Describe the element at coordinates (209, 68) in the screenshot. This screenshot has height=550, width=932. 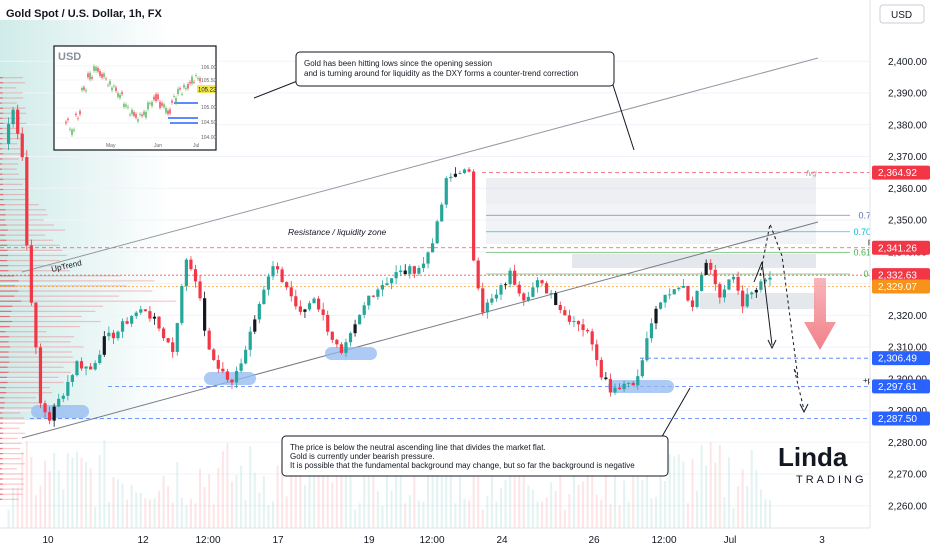
I see `inset-y-label: 106.00` at that location.